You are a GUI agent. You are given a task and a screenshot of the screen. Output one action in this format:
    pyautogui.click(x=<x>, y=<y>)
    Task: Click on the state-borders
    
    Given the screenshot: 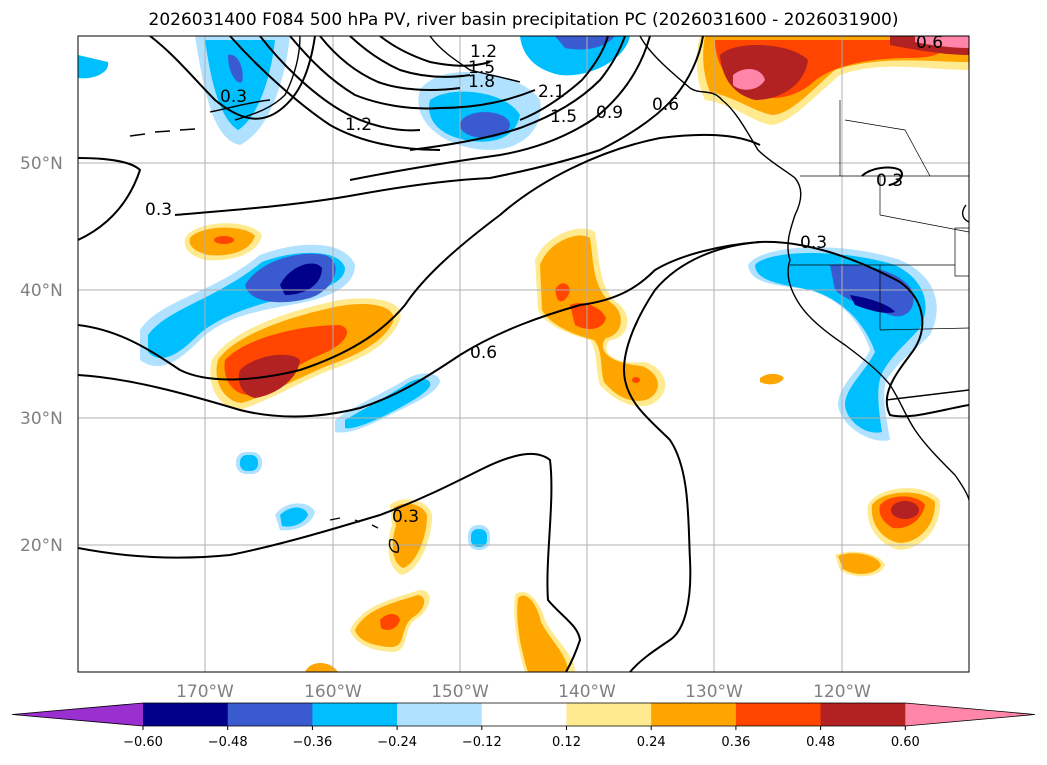 What is the action you would take?
    pyautogui.click(x=879, y=215)
    